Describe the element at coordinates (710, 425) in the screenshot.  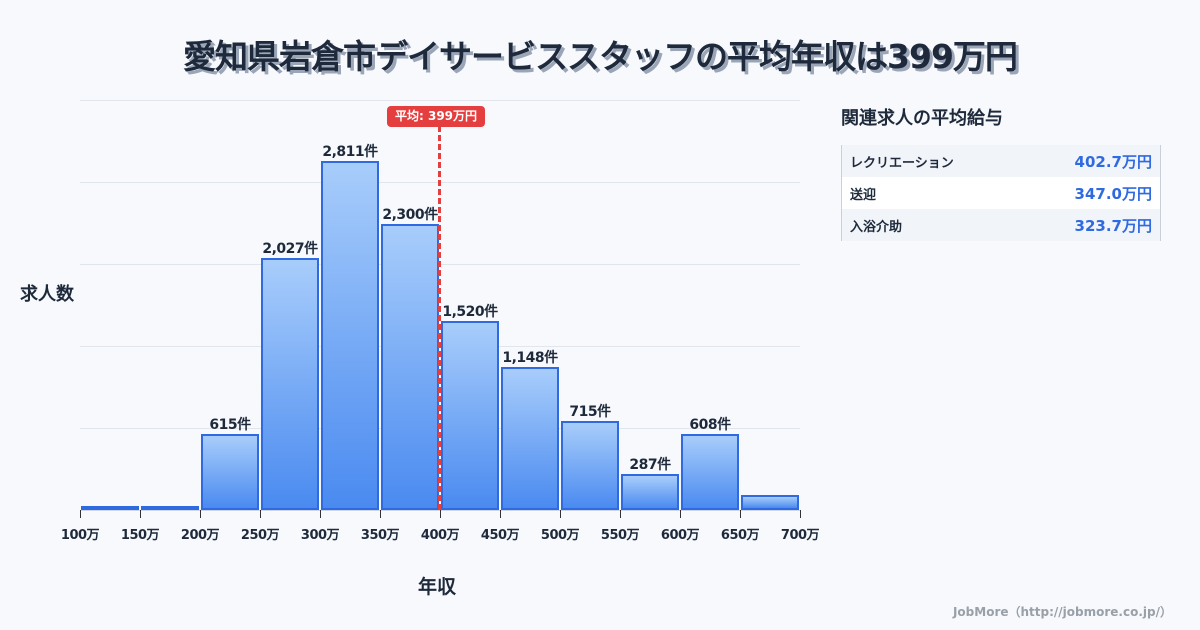
I see `bar-value-label: 608件` at that location.